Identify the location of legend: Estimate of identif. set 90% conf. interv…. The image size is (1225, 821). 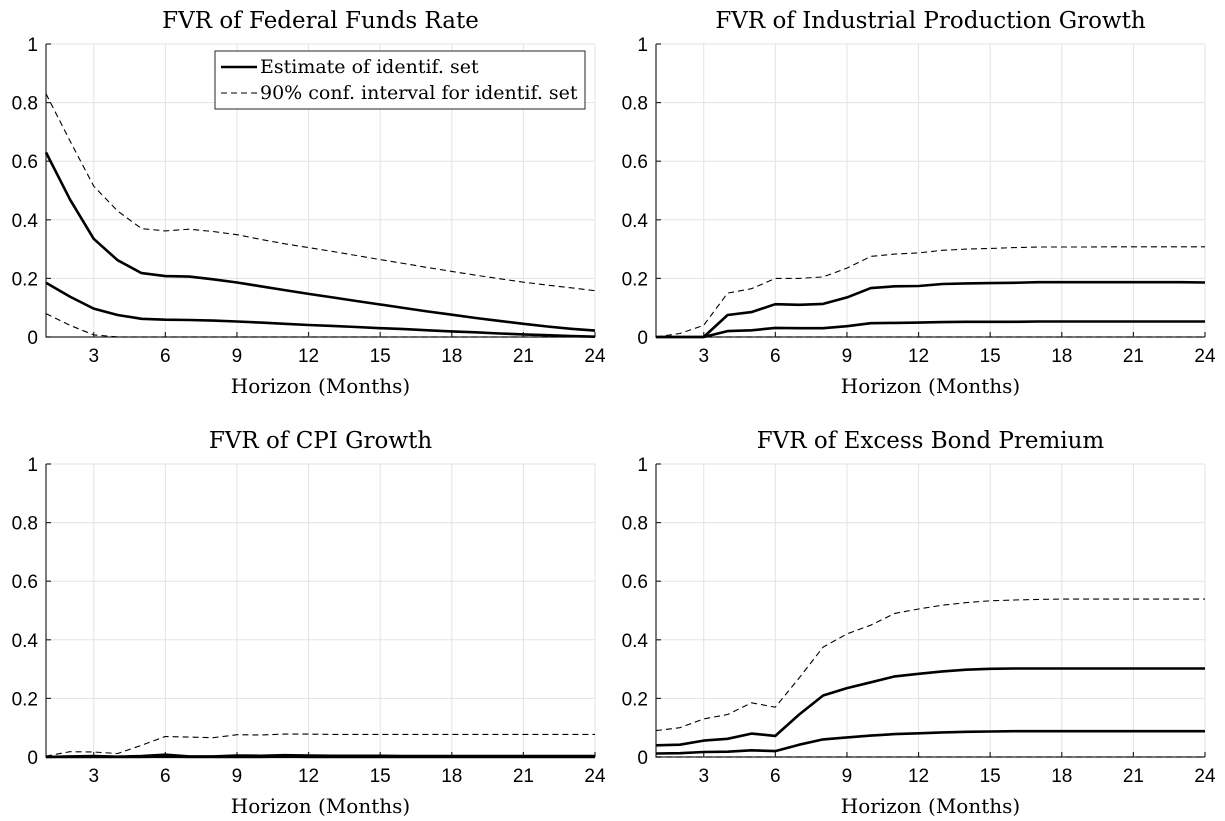
(400, 80).